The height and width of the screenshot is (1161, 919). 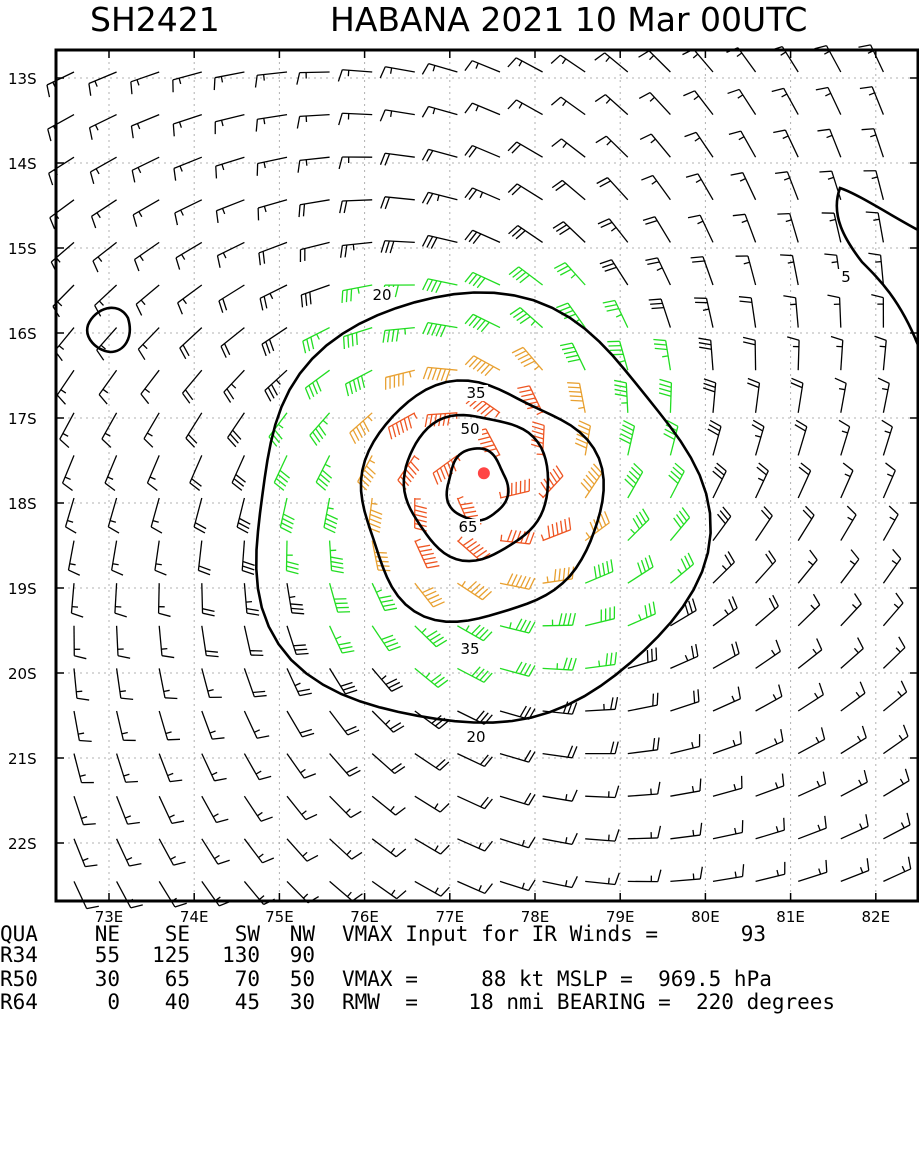 What do you see at coordinates (846, 277) in the screenshot?
I see `contour-label: 5` at bounding box center [846, 277].